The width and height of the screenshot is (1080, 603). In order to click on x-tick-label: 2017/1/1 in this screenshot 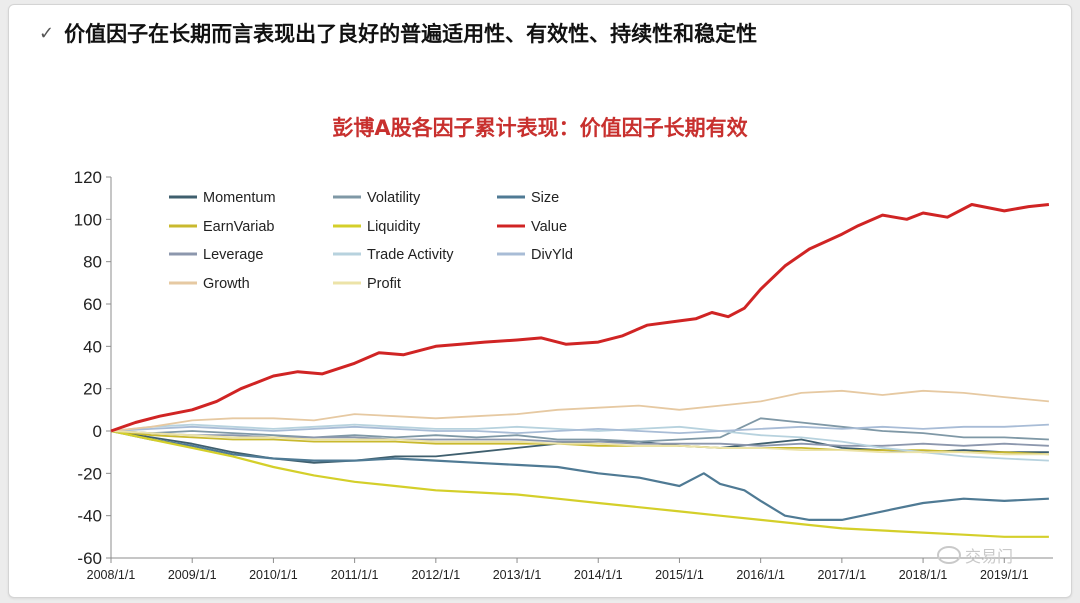, I will do `click(842, 575)`.